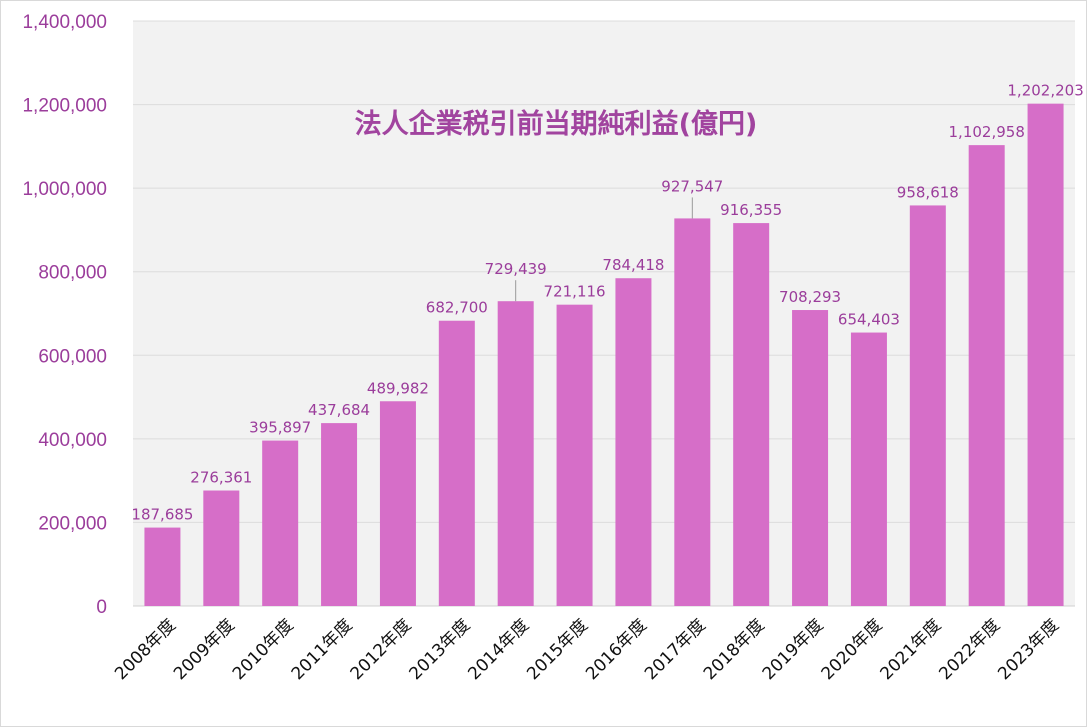 This screenshot has height=727, width=1087. What do you see at coordinates (911, 649) in the screenshot?
I see `x-tick-label: 2021年度` at bounding box center [911, 649].